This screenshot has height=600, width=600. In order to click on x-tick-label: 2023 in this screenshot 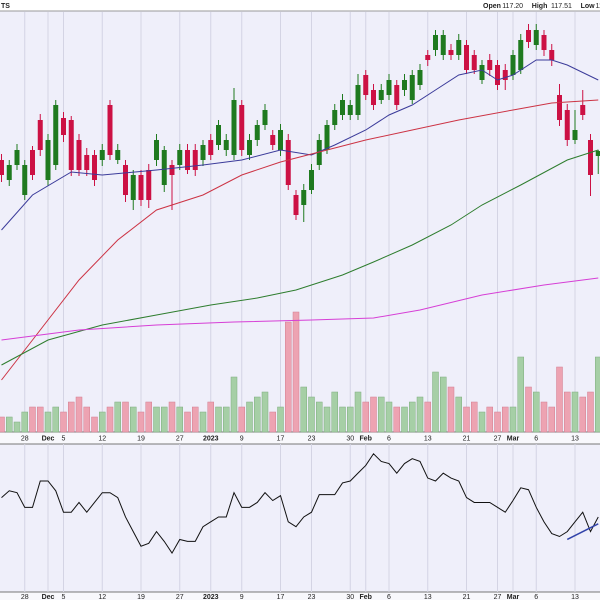, I will do `click(211, 597)`.